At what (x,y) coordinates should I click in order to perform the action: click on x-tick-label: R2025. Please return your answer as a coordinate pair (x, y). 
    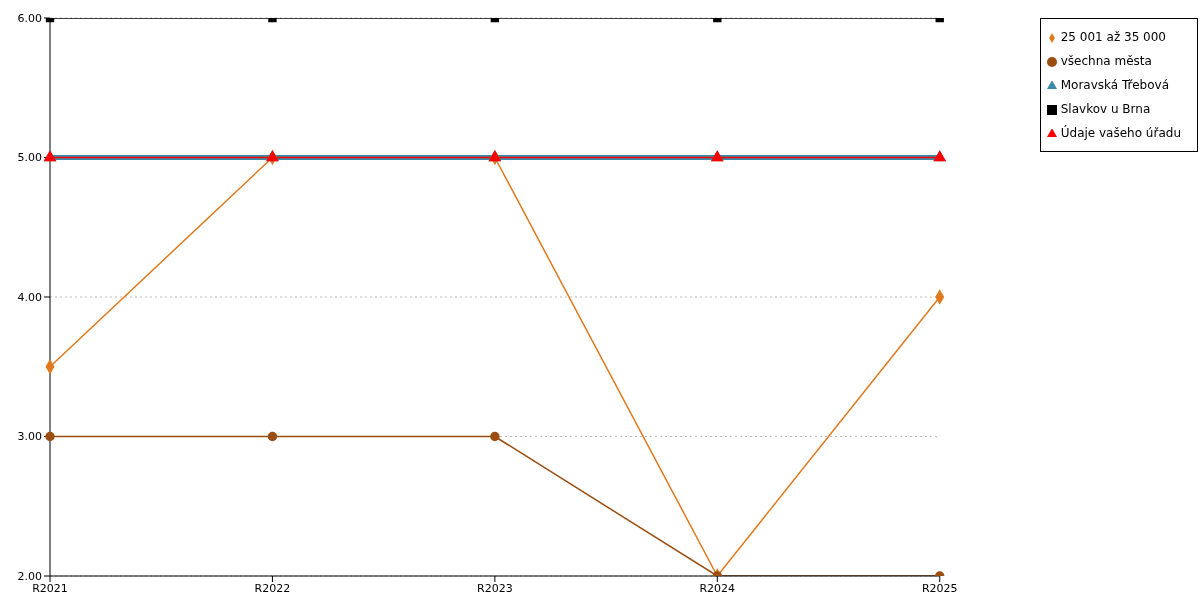
    Looking at the image, I should click on (939, 588).